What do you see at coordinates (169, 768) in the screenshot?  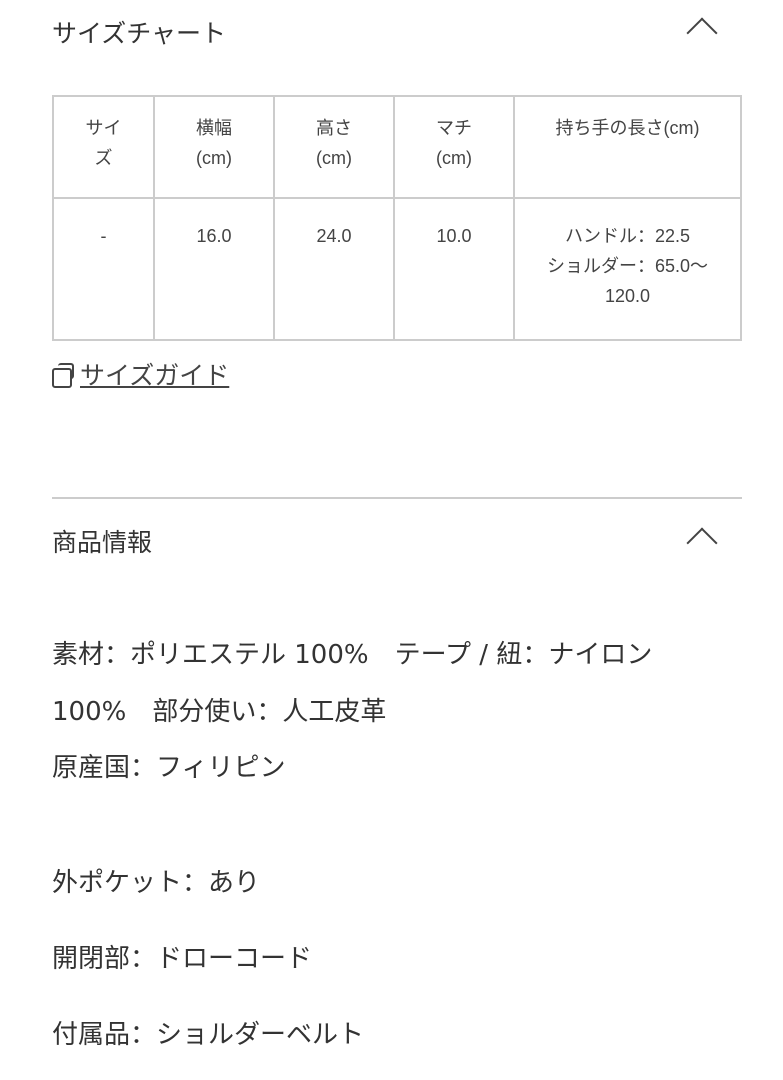 I see `info-line: 原産国：フィリピン` at bounding box center [169, 768].